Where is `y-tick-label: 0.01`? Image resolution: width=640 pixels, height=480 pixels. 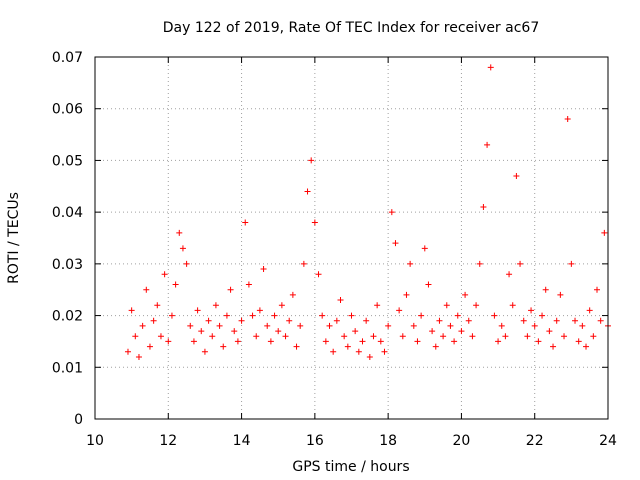
y-tick-label: 0.01 is located at coordinates (67, 368).